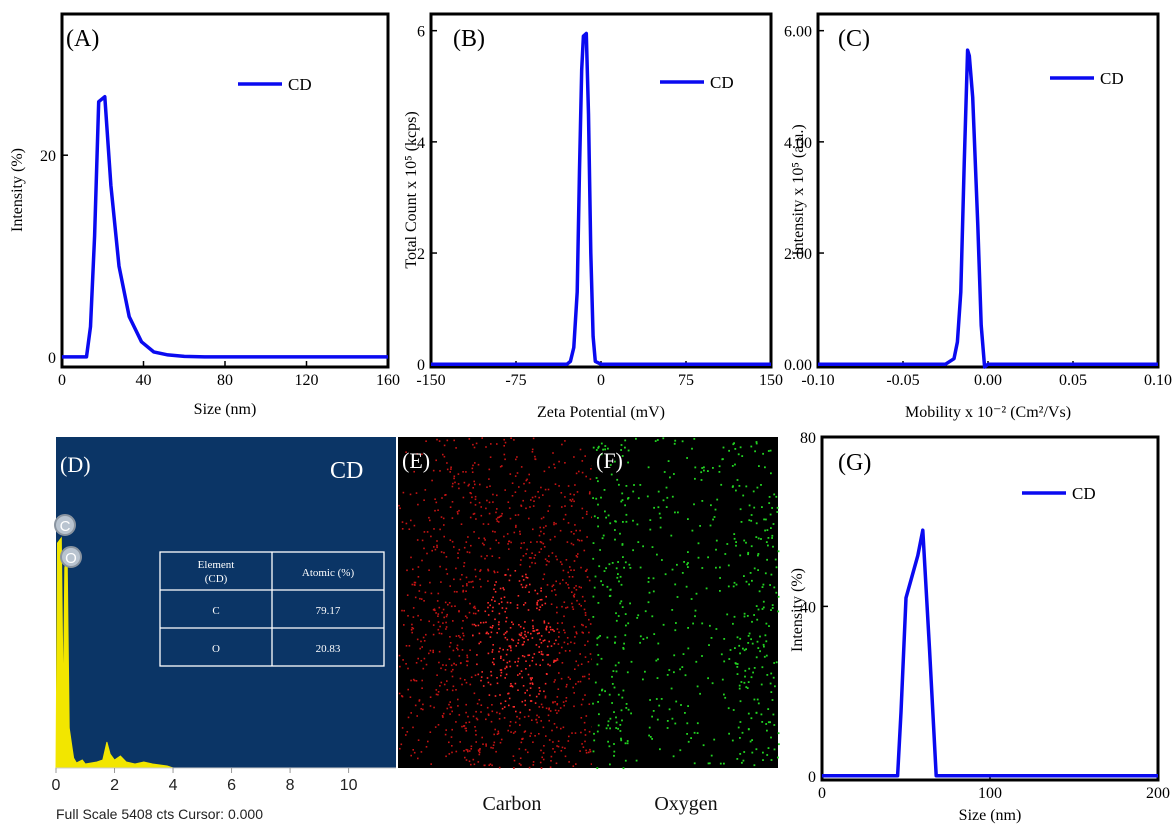 This screenshot has height=825, width=1176. I want to click on eds-x-tick-label: 0, so click(56, 785).